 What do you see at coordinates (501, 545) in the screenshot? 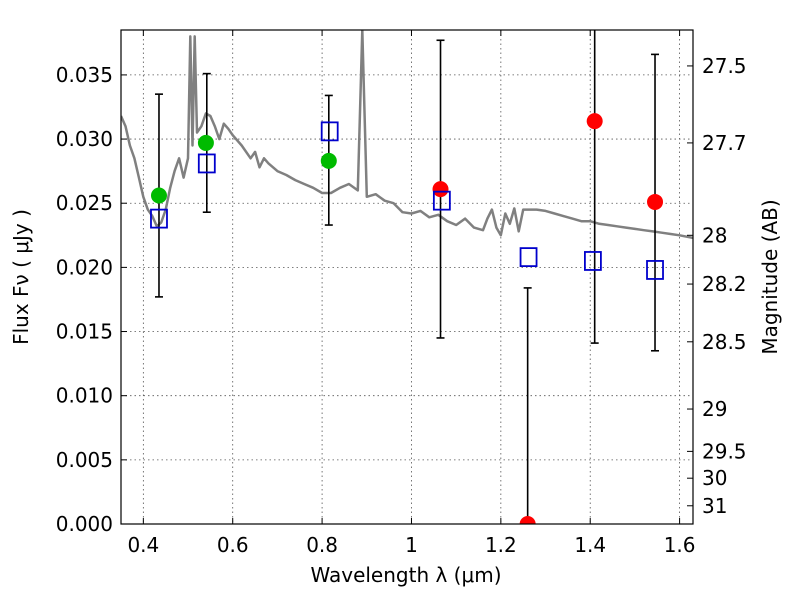
I see `x-tick-label: 1.2` at bounding box center [501, 545].